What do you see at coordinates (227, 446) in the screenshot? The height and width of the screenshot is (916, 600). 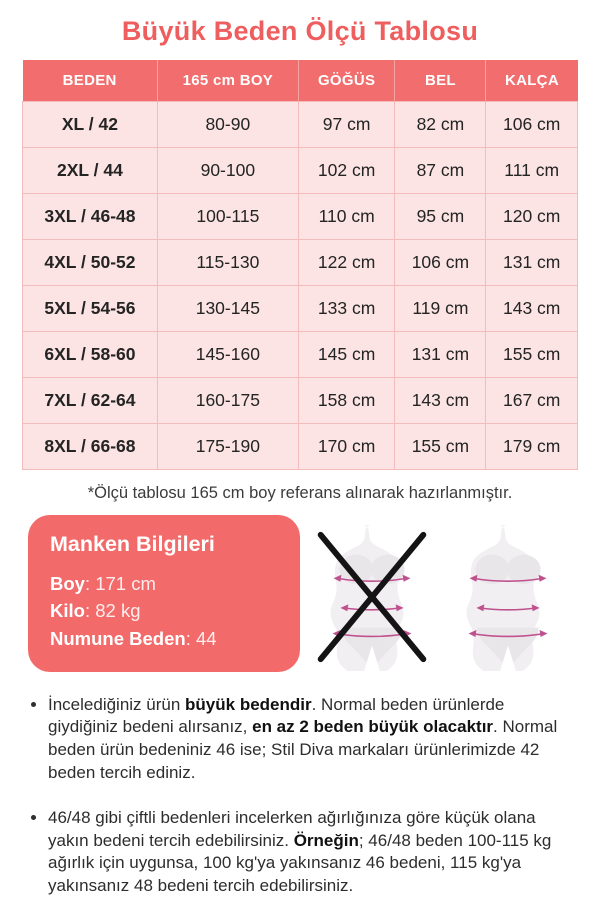 I see `measurement-cell: 175-190` at bounding box center [227, 446].